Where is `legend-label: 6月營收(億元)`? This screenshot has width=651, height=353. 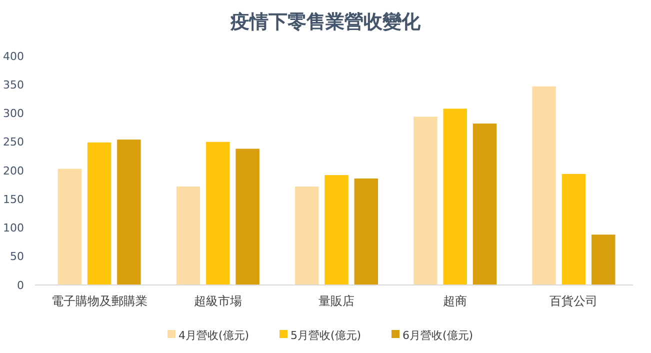 legend-label: 6月營收(億元) is located at coordinates (438, 335).